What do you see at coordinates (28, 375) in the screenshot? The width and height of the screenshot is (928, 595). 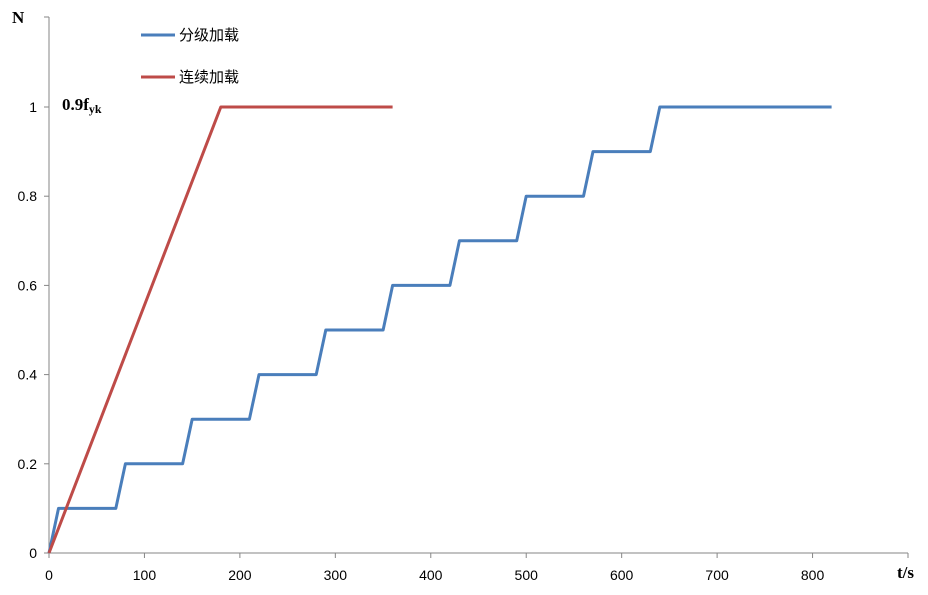 I see `y-tick-label: 0.4` at bounding box center [28, 375].